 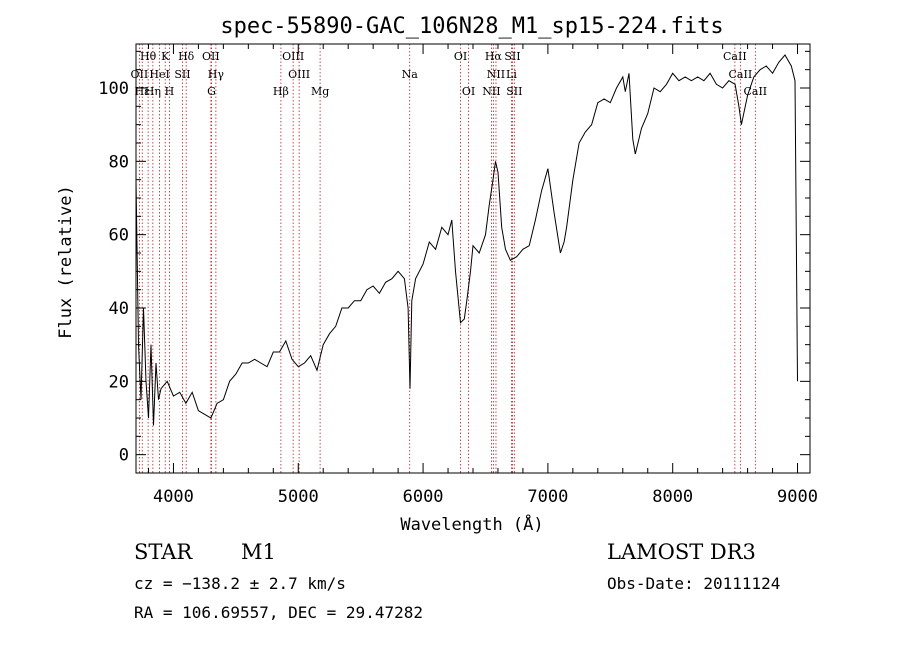 What do you see at coordinates (66, 262) in the screenshot?
I see `y-axis-label: Flux (relative)` at bounding box center [66, 262].